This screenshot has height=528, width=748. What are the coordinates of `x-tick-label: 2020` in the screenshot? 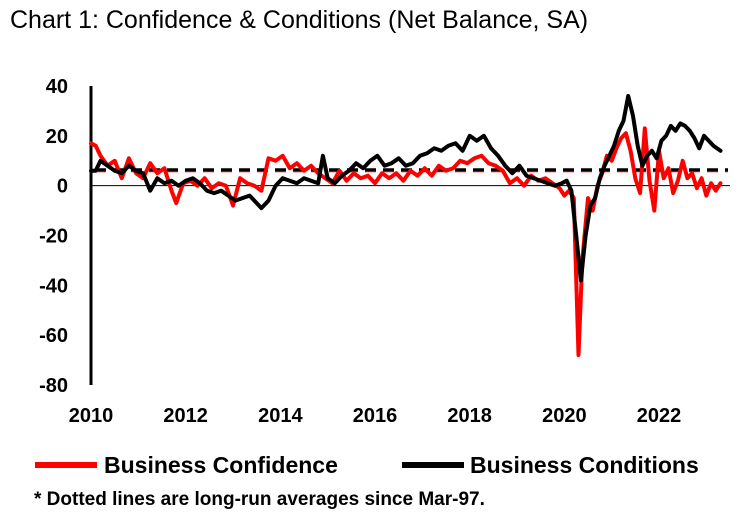 It's located at (564, 416).